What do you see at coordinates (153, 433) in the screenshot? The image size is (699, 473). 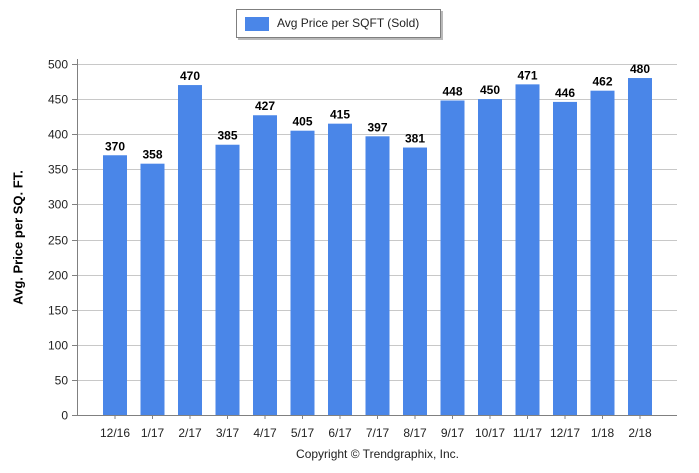 I see `x-tick-label: 1/17` at bounding box center [153, 433].